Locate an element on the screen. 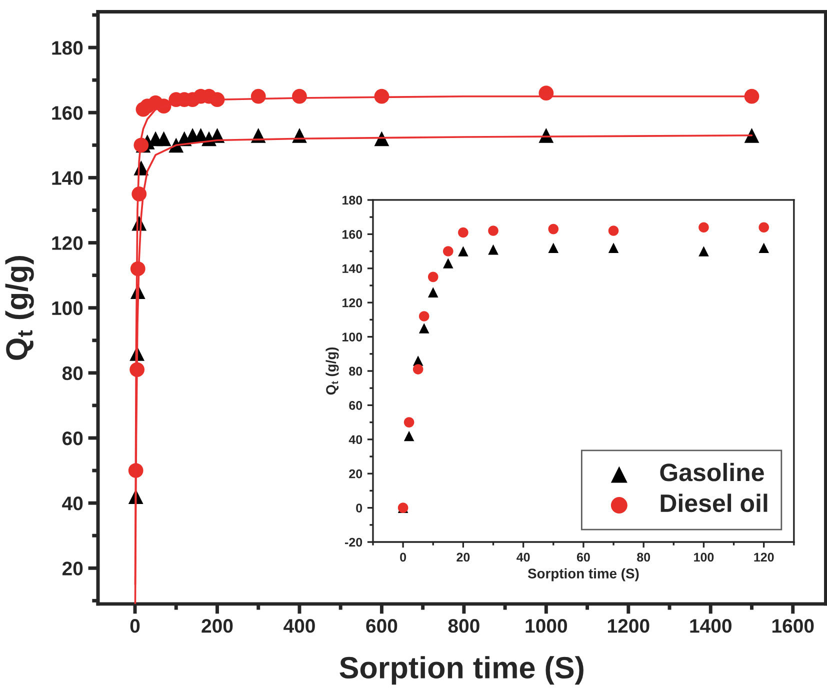 This screenshot has width=827, height=691. x-tick-label: 400 is located at coordinates (299, 626).